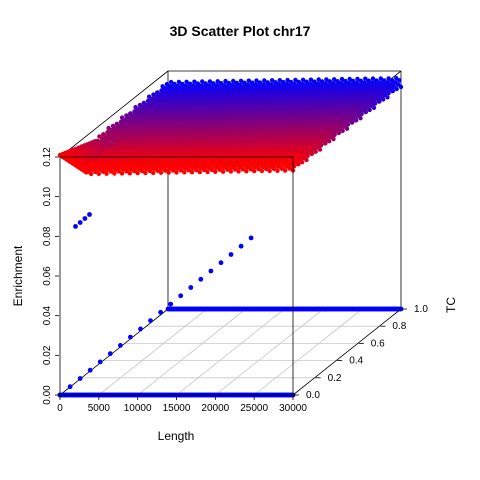  Describe the element at coordinates (240, 31) in the screenshot. I see `chart-title: 3D Scatter Plot chr17` at that location.